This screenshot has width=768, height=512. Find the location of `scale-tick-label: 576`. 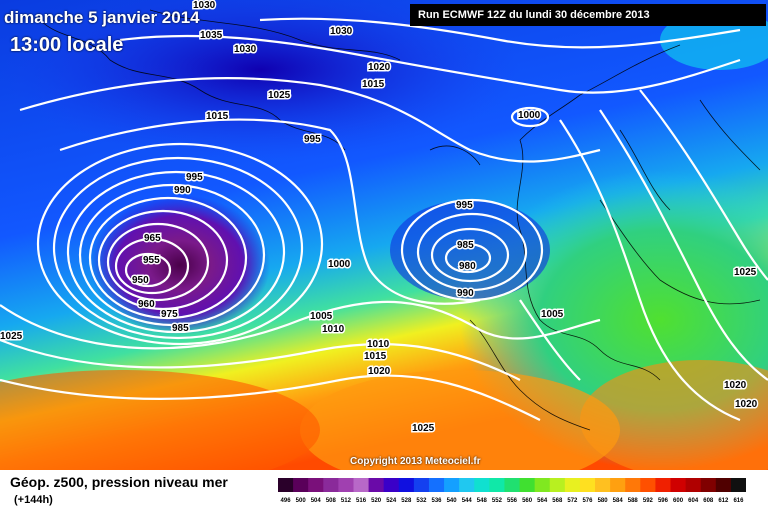

scale-tick-label: 576 is located at coordinates (587, 501).